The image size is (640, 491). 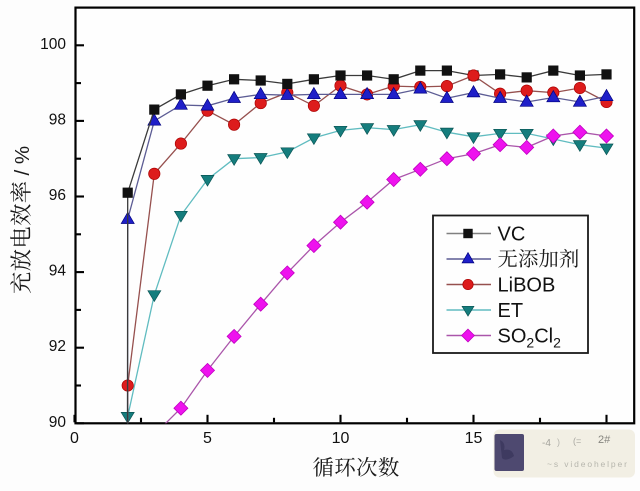 I want to click on svg-text: ~s videohelper, so click(x=587, y=464).